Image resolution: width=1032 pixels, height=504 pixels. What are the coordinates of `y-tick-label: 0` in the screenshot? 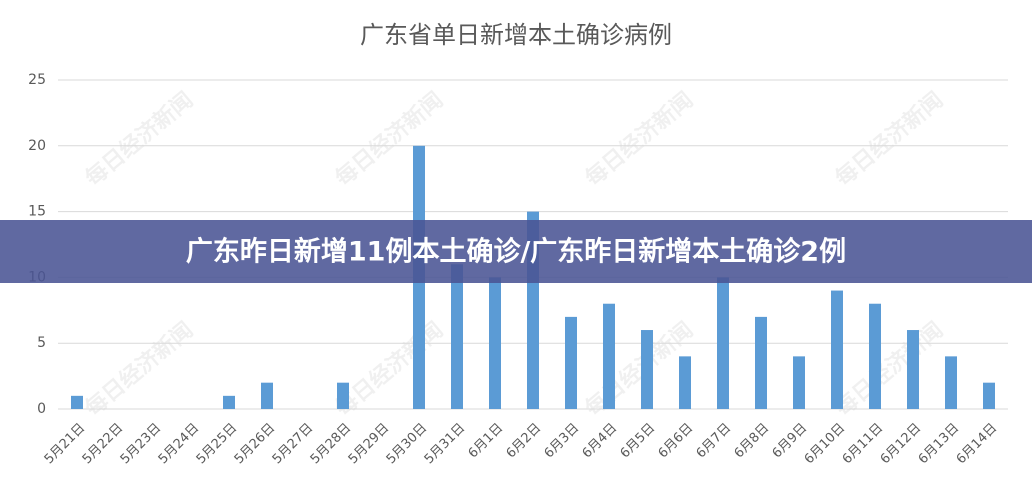 It's located at (41, 409).